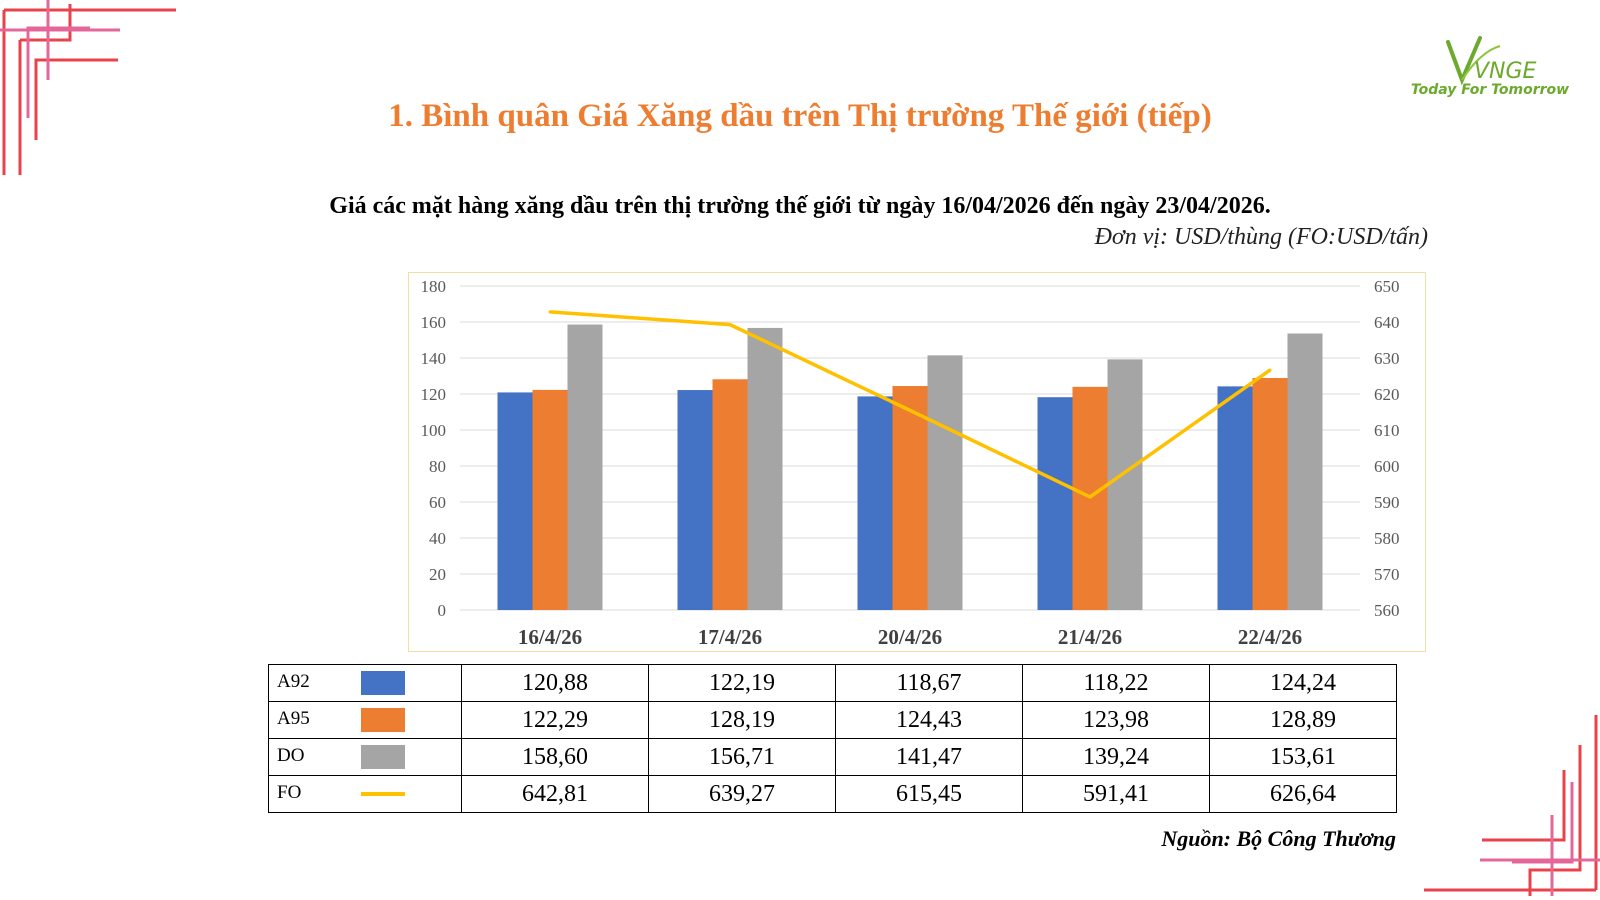  What do you see at coordinates (1303, 794) in the screenshot?
I see `table-cell: 626,64` at bounding box center [1303, 794].